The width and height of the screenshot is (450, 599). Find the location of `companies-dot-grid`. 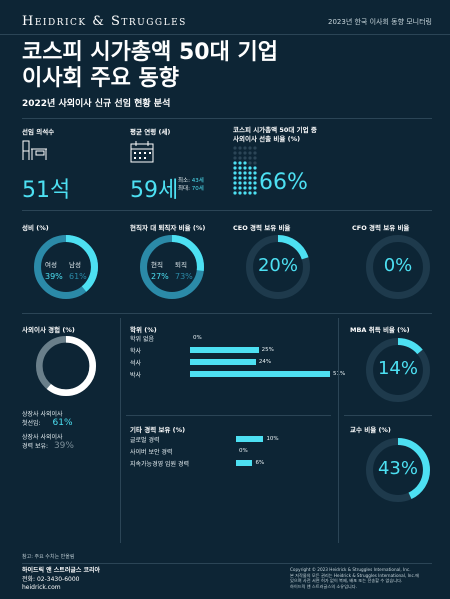

companies-dot-grid is located at coordinates (245, 170).